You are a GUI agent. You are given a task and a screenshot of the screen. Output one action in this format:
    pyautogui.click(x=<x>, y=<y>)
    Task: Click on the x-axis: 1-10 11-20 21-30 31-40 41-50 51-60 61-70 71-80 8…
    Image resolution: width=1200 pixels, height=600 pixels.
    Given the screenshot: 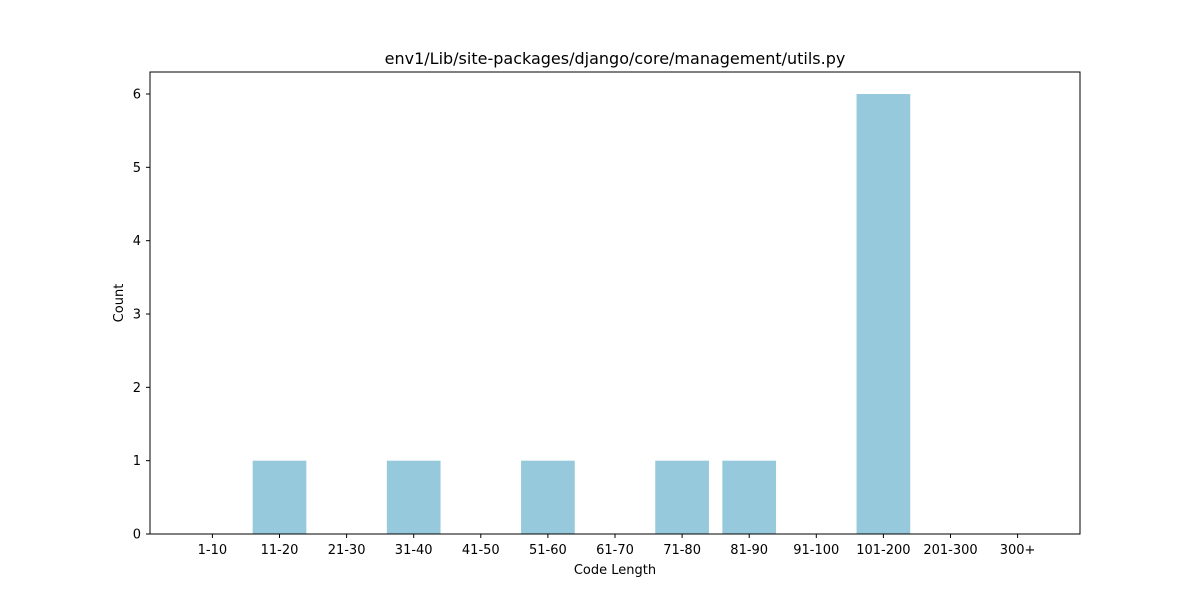 What is the action you would take?
    pyautogui.click(x=617, y=546)
    